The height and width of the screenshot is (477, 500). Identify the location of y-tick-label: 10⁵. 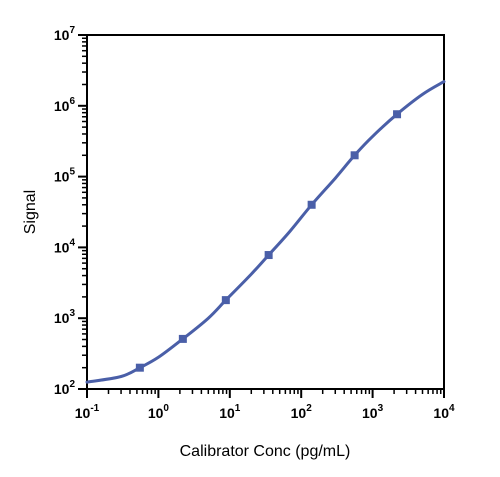
(65, 176).